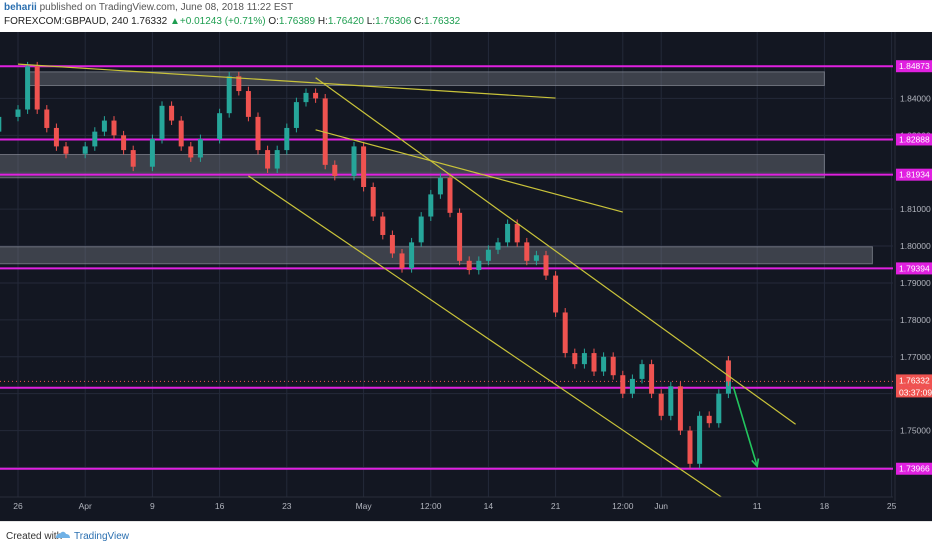 The width and height of the screenshot is (932, 550). I want to click on y-tick-label: 1.79000, so click(915, 283).